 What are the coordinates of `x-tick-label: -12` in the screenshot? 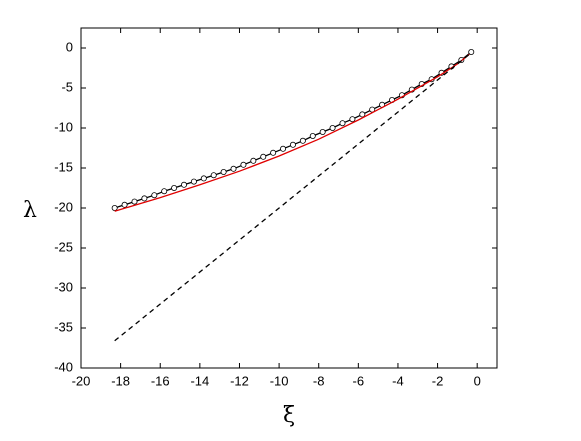 It's located at (239, 380).